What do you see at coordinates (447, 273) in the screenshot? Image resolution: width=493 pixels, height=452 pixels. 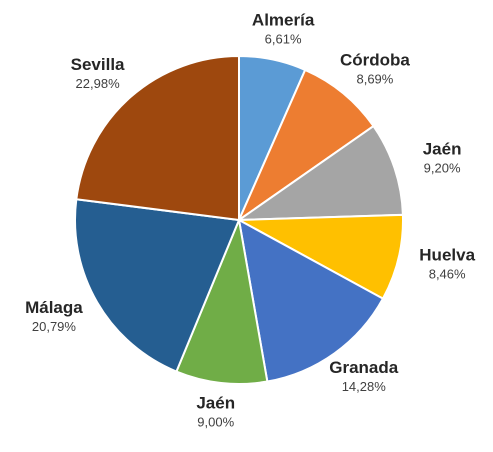 I see `slice-value-label: 8,46%` at bounding box center [447, 273].